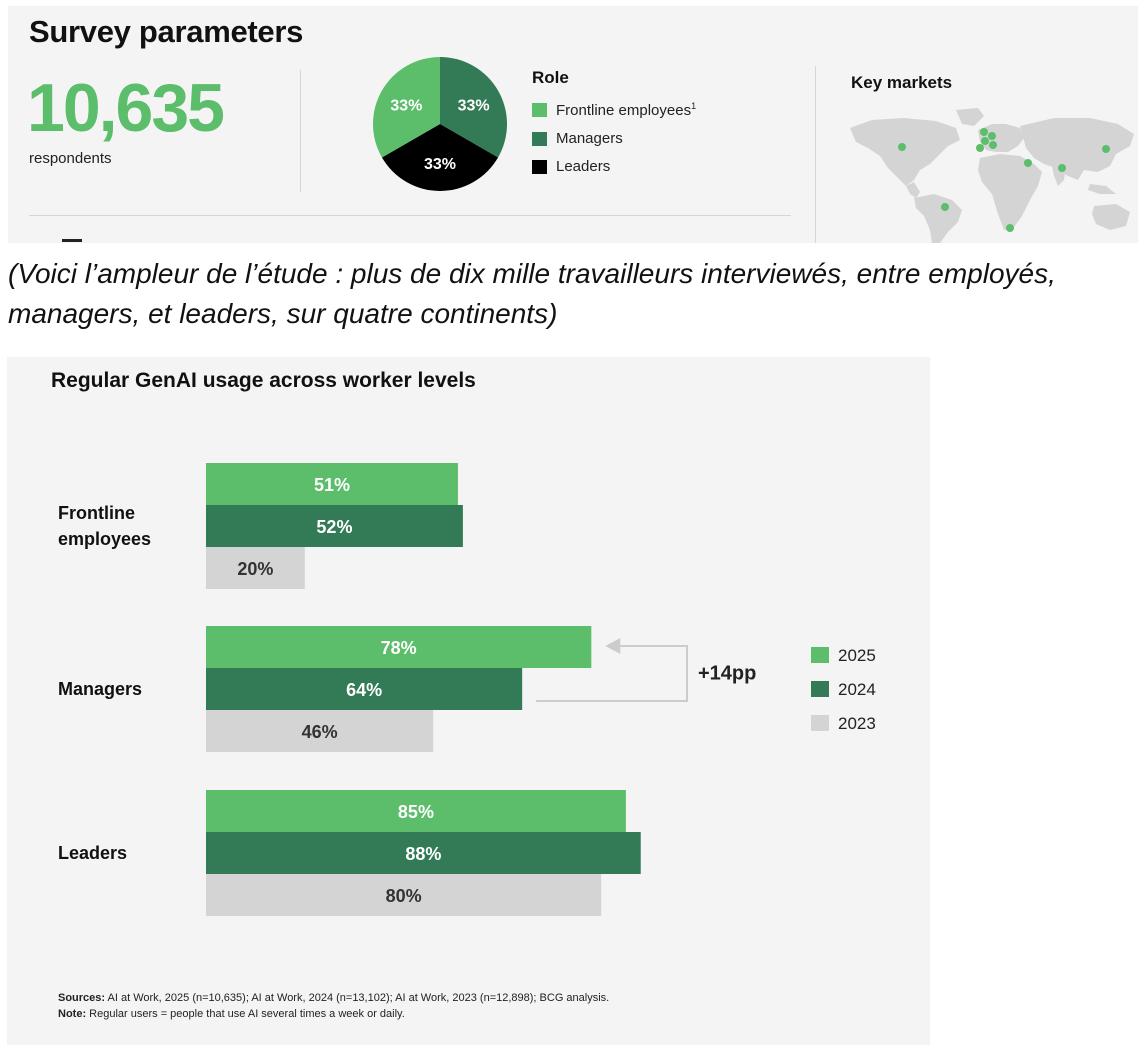 This screenshot has width=1144, height=1056. I want to click on bar-frontline-2024, so click(334, 526).